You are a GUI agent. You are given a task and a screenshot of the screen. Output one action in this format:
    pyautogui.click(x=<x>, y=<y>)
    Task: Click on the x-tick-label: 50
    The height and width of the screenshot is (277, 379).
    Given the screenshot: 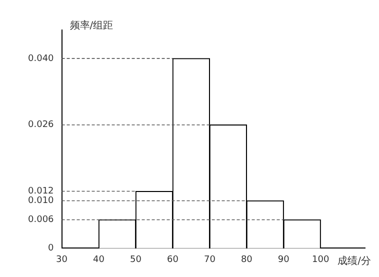 What is the action you would take?
    pyautogui.click(x=136, y=259)
    